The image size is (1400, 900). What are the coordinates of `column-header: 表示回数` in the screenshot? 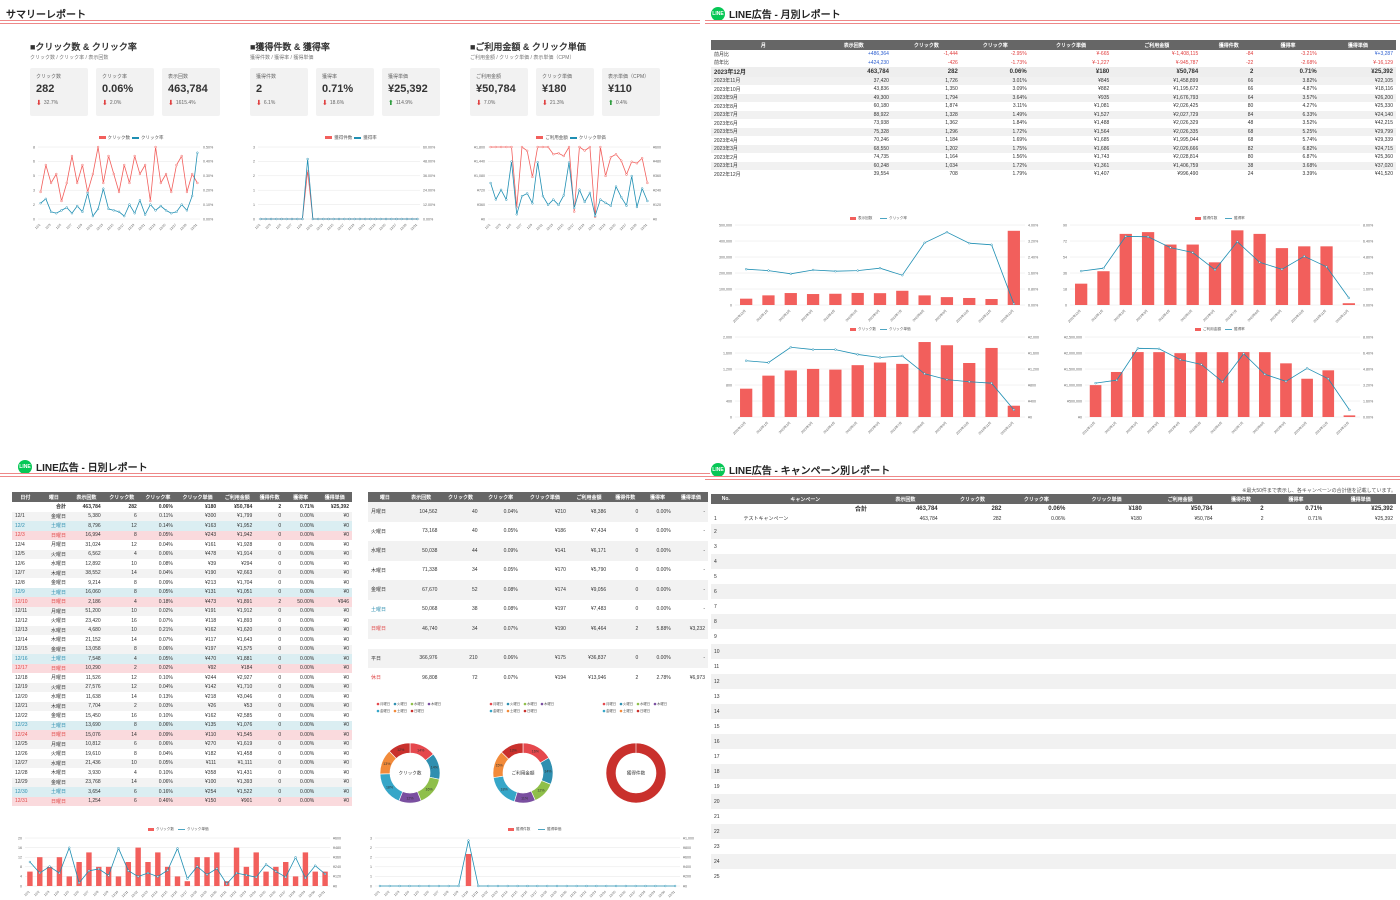 It's located at (86, 497).